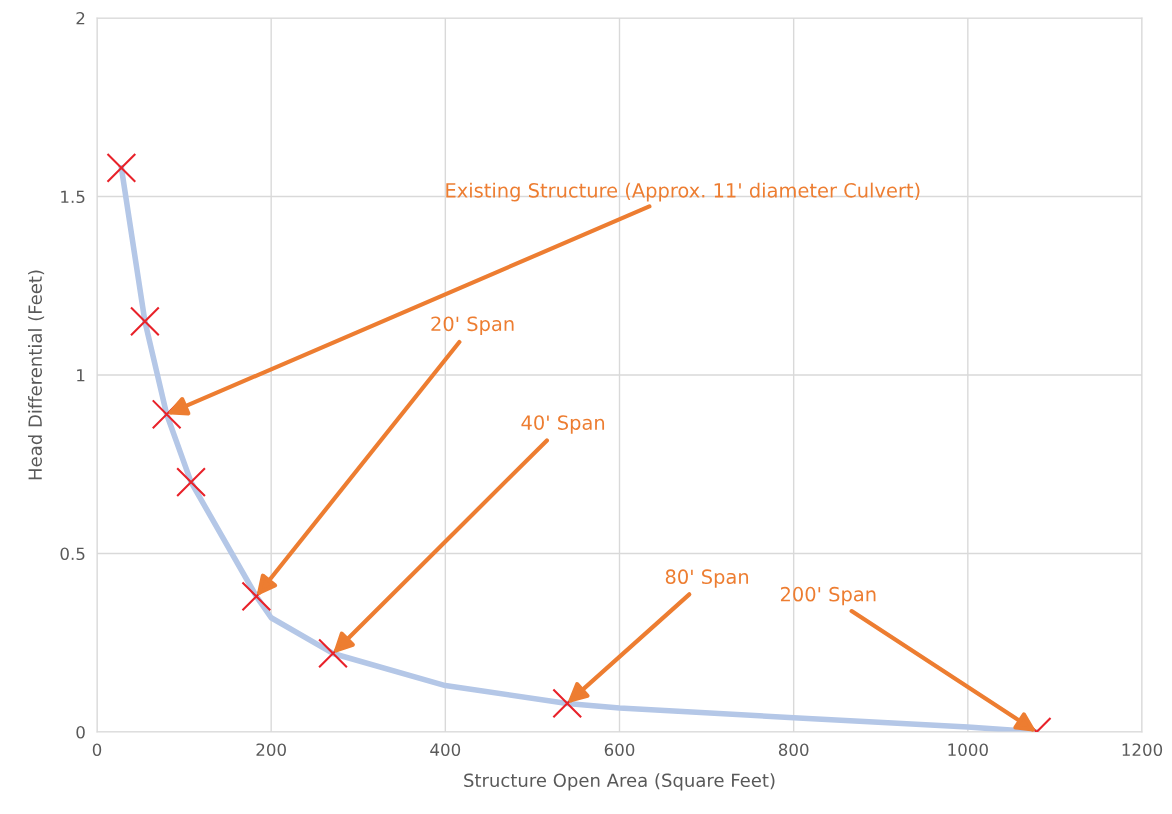 The image size is (1172, 814). What do you see at coordinates (472, 325) in the screenshot?
I see `annotation: 20' Span` at bounding box center [472, 325].